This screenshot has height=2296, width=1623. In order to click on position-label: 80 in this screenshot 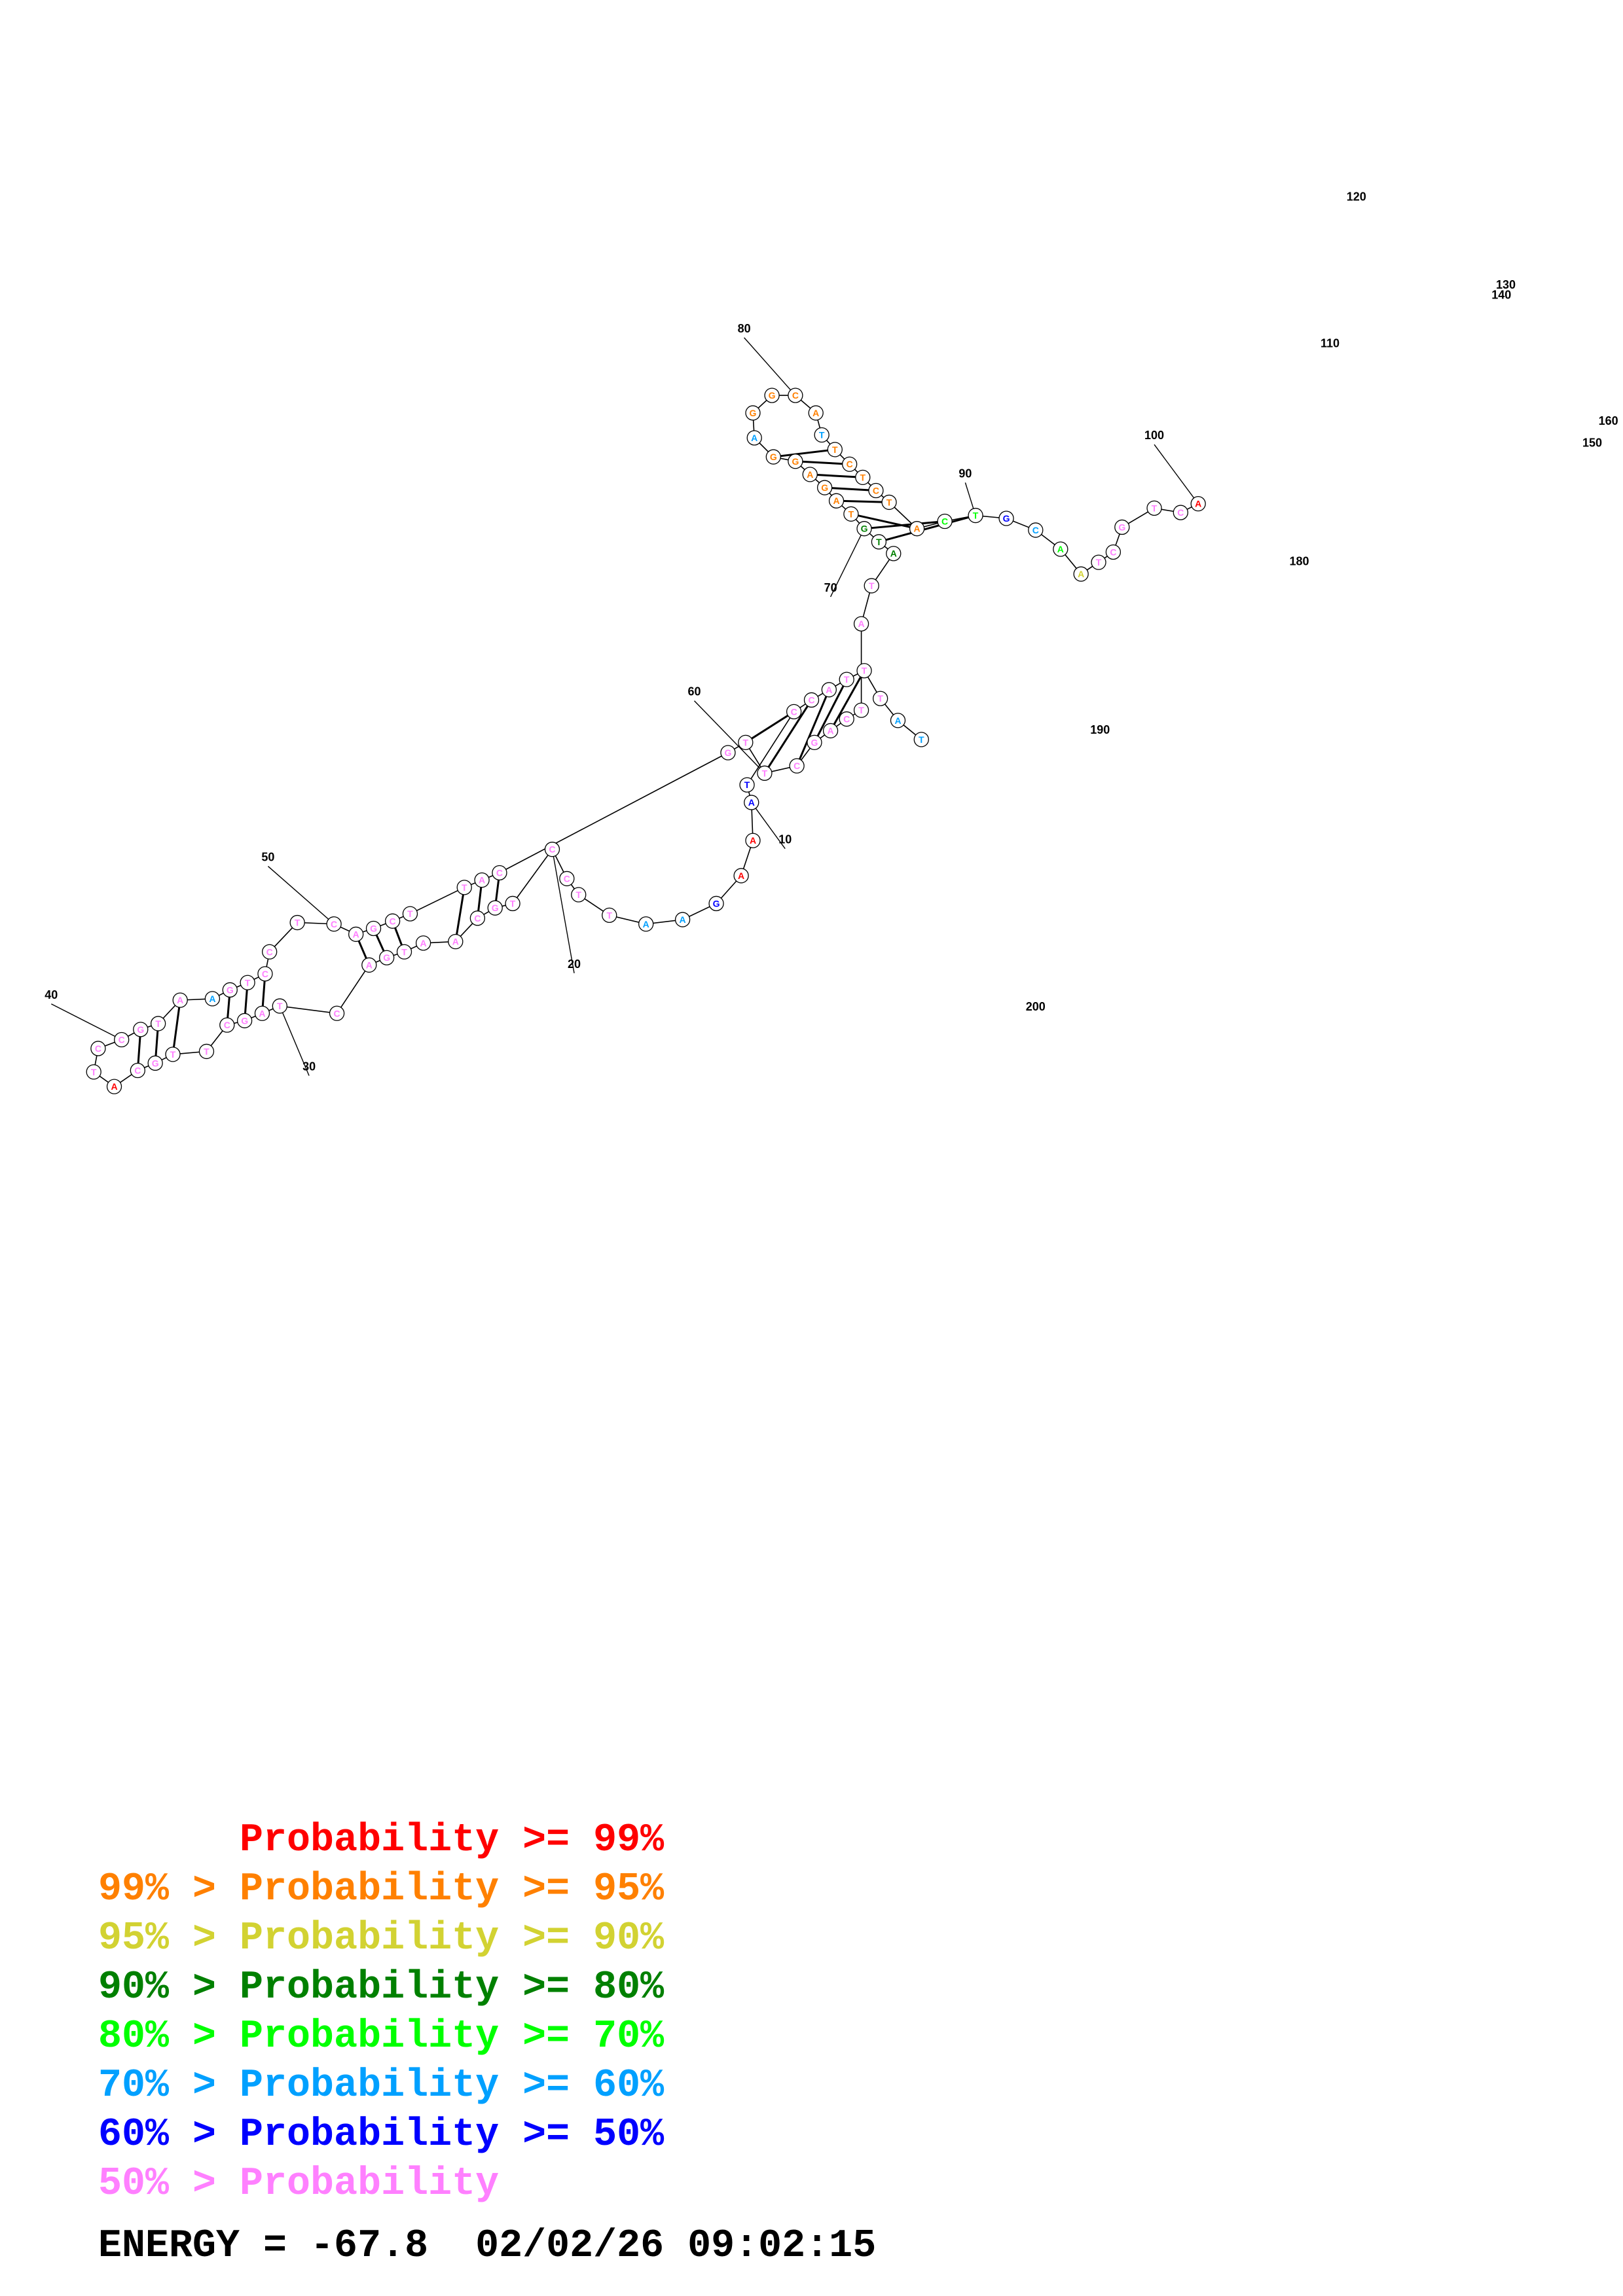, I will do `click(744, 328)`.